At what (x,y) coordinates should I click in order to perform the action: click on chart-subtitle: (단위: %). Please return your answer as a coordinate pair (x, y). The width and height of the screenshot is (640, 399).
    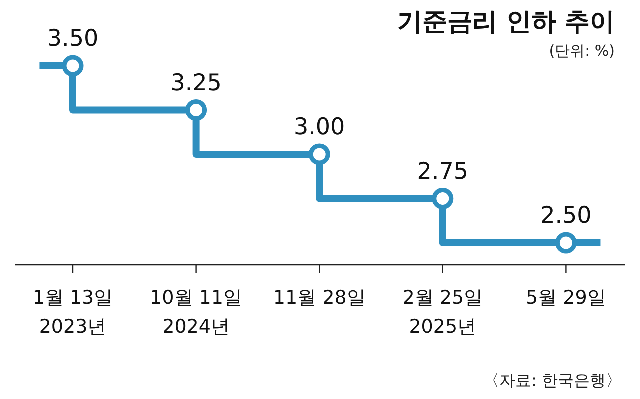
    Looking at the image, I should click on (582, 51).